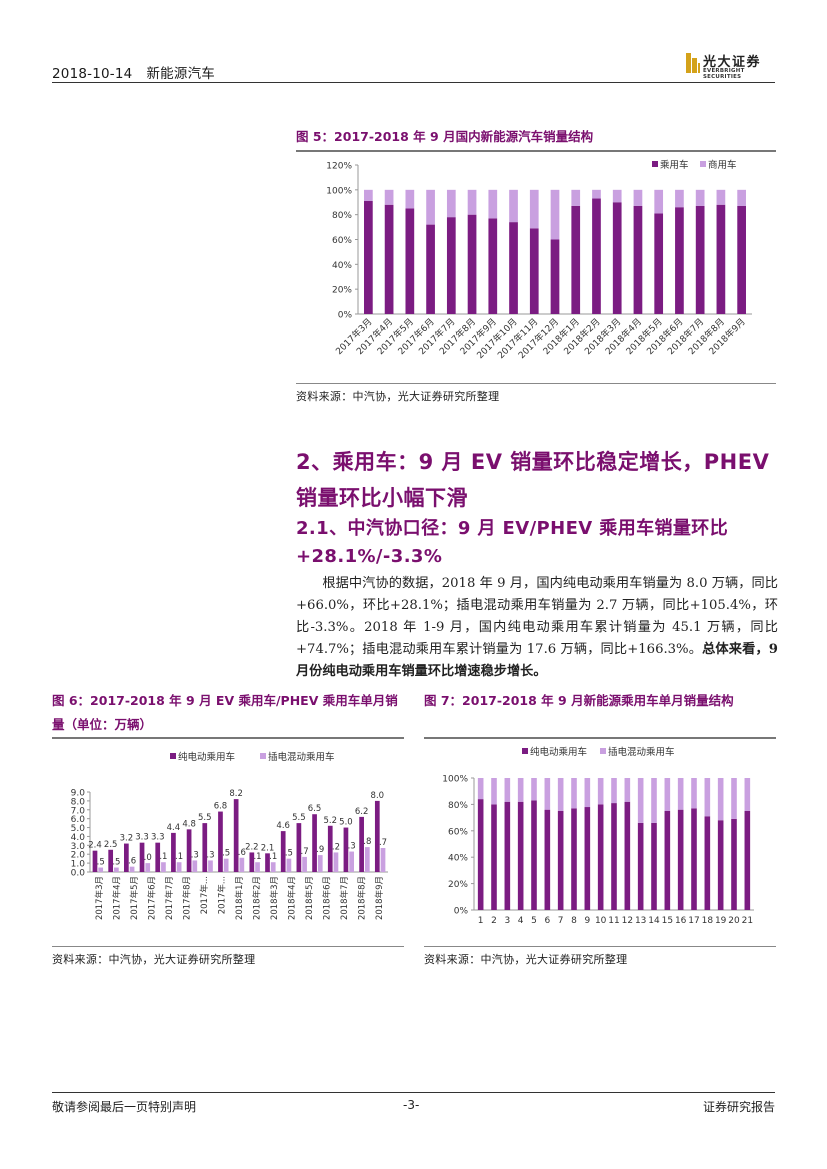 The height and width of the screenshot is (1169, 827). Describe the element at coordinates (78, 856) in the screenshot. I see `fig6-y-tick-label: 2.0` at that location.